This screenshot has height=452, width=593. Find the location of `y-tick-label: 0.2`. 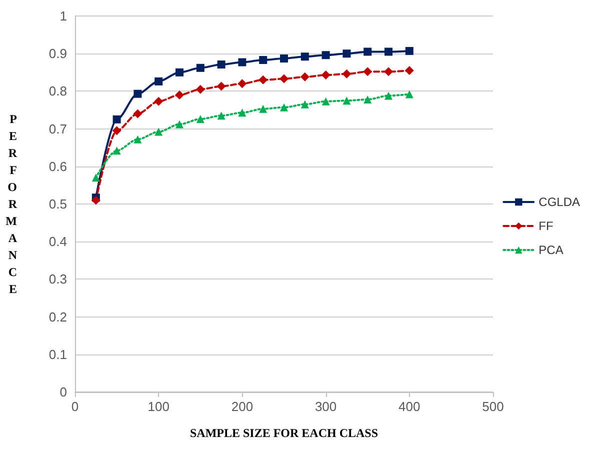

y-tick-label: 0.2 is located at coordinates (57, 316).